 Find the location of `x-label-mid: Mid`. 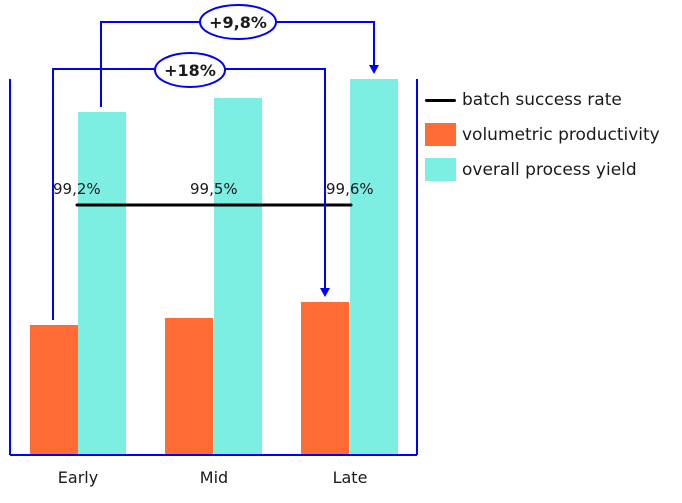

x-label-mid: Mid is located at coordinates (214, 477).